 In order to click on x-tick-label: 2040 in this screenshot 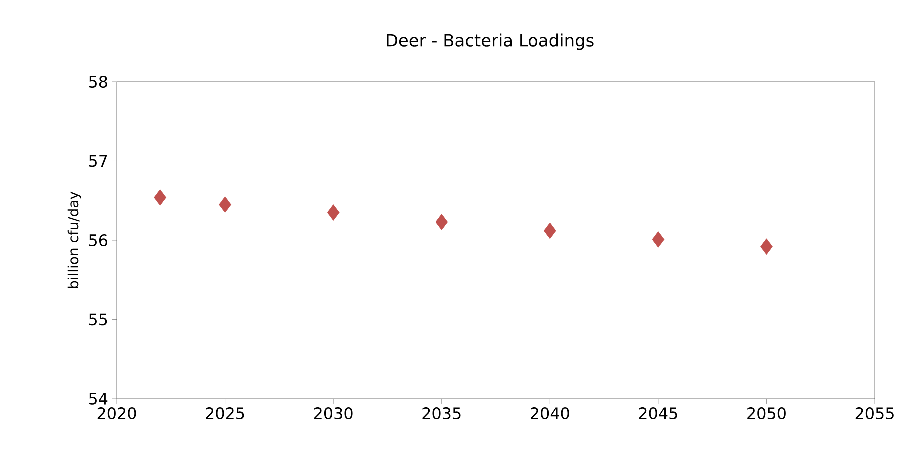, I will do `click(550, 414)`.